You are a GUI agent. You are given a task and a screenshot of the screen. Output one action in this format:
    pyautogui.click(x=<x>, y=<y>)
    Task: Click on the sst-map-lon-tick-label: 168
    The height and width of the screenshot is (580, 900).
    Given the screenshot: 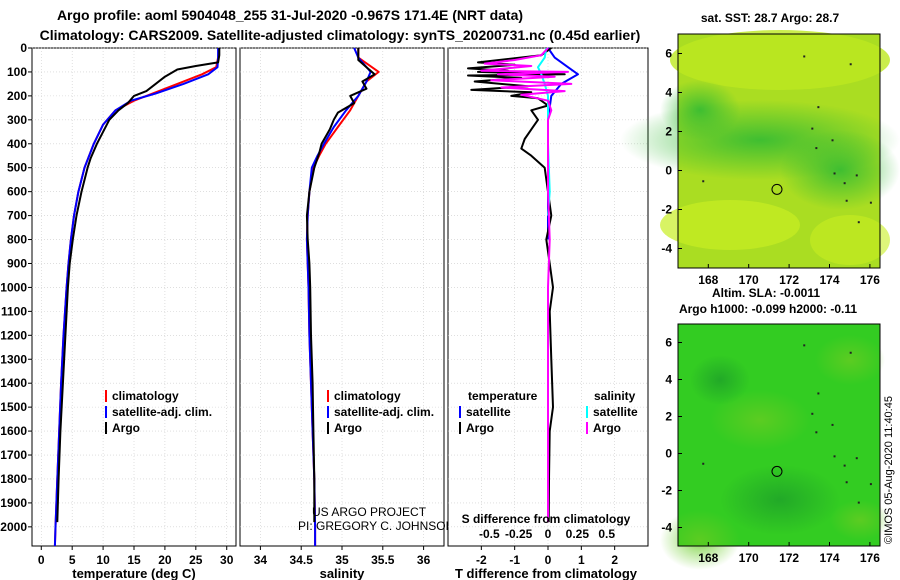 What is the action you would take?
    pyautogui.click(x=708, y=280)
    